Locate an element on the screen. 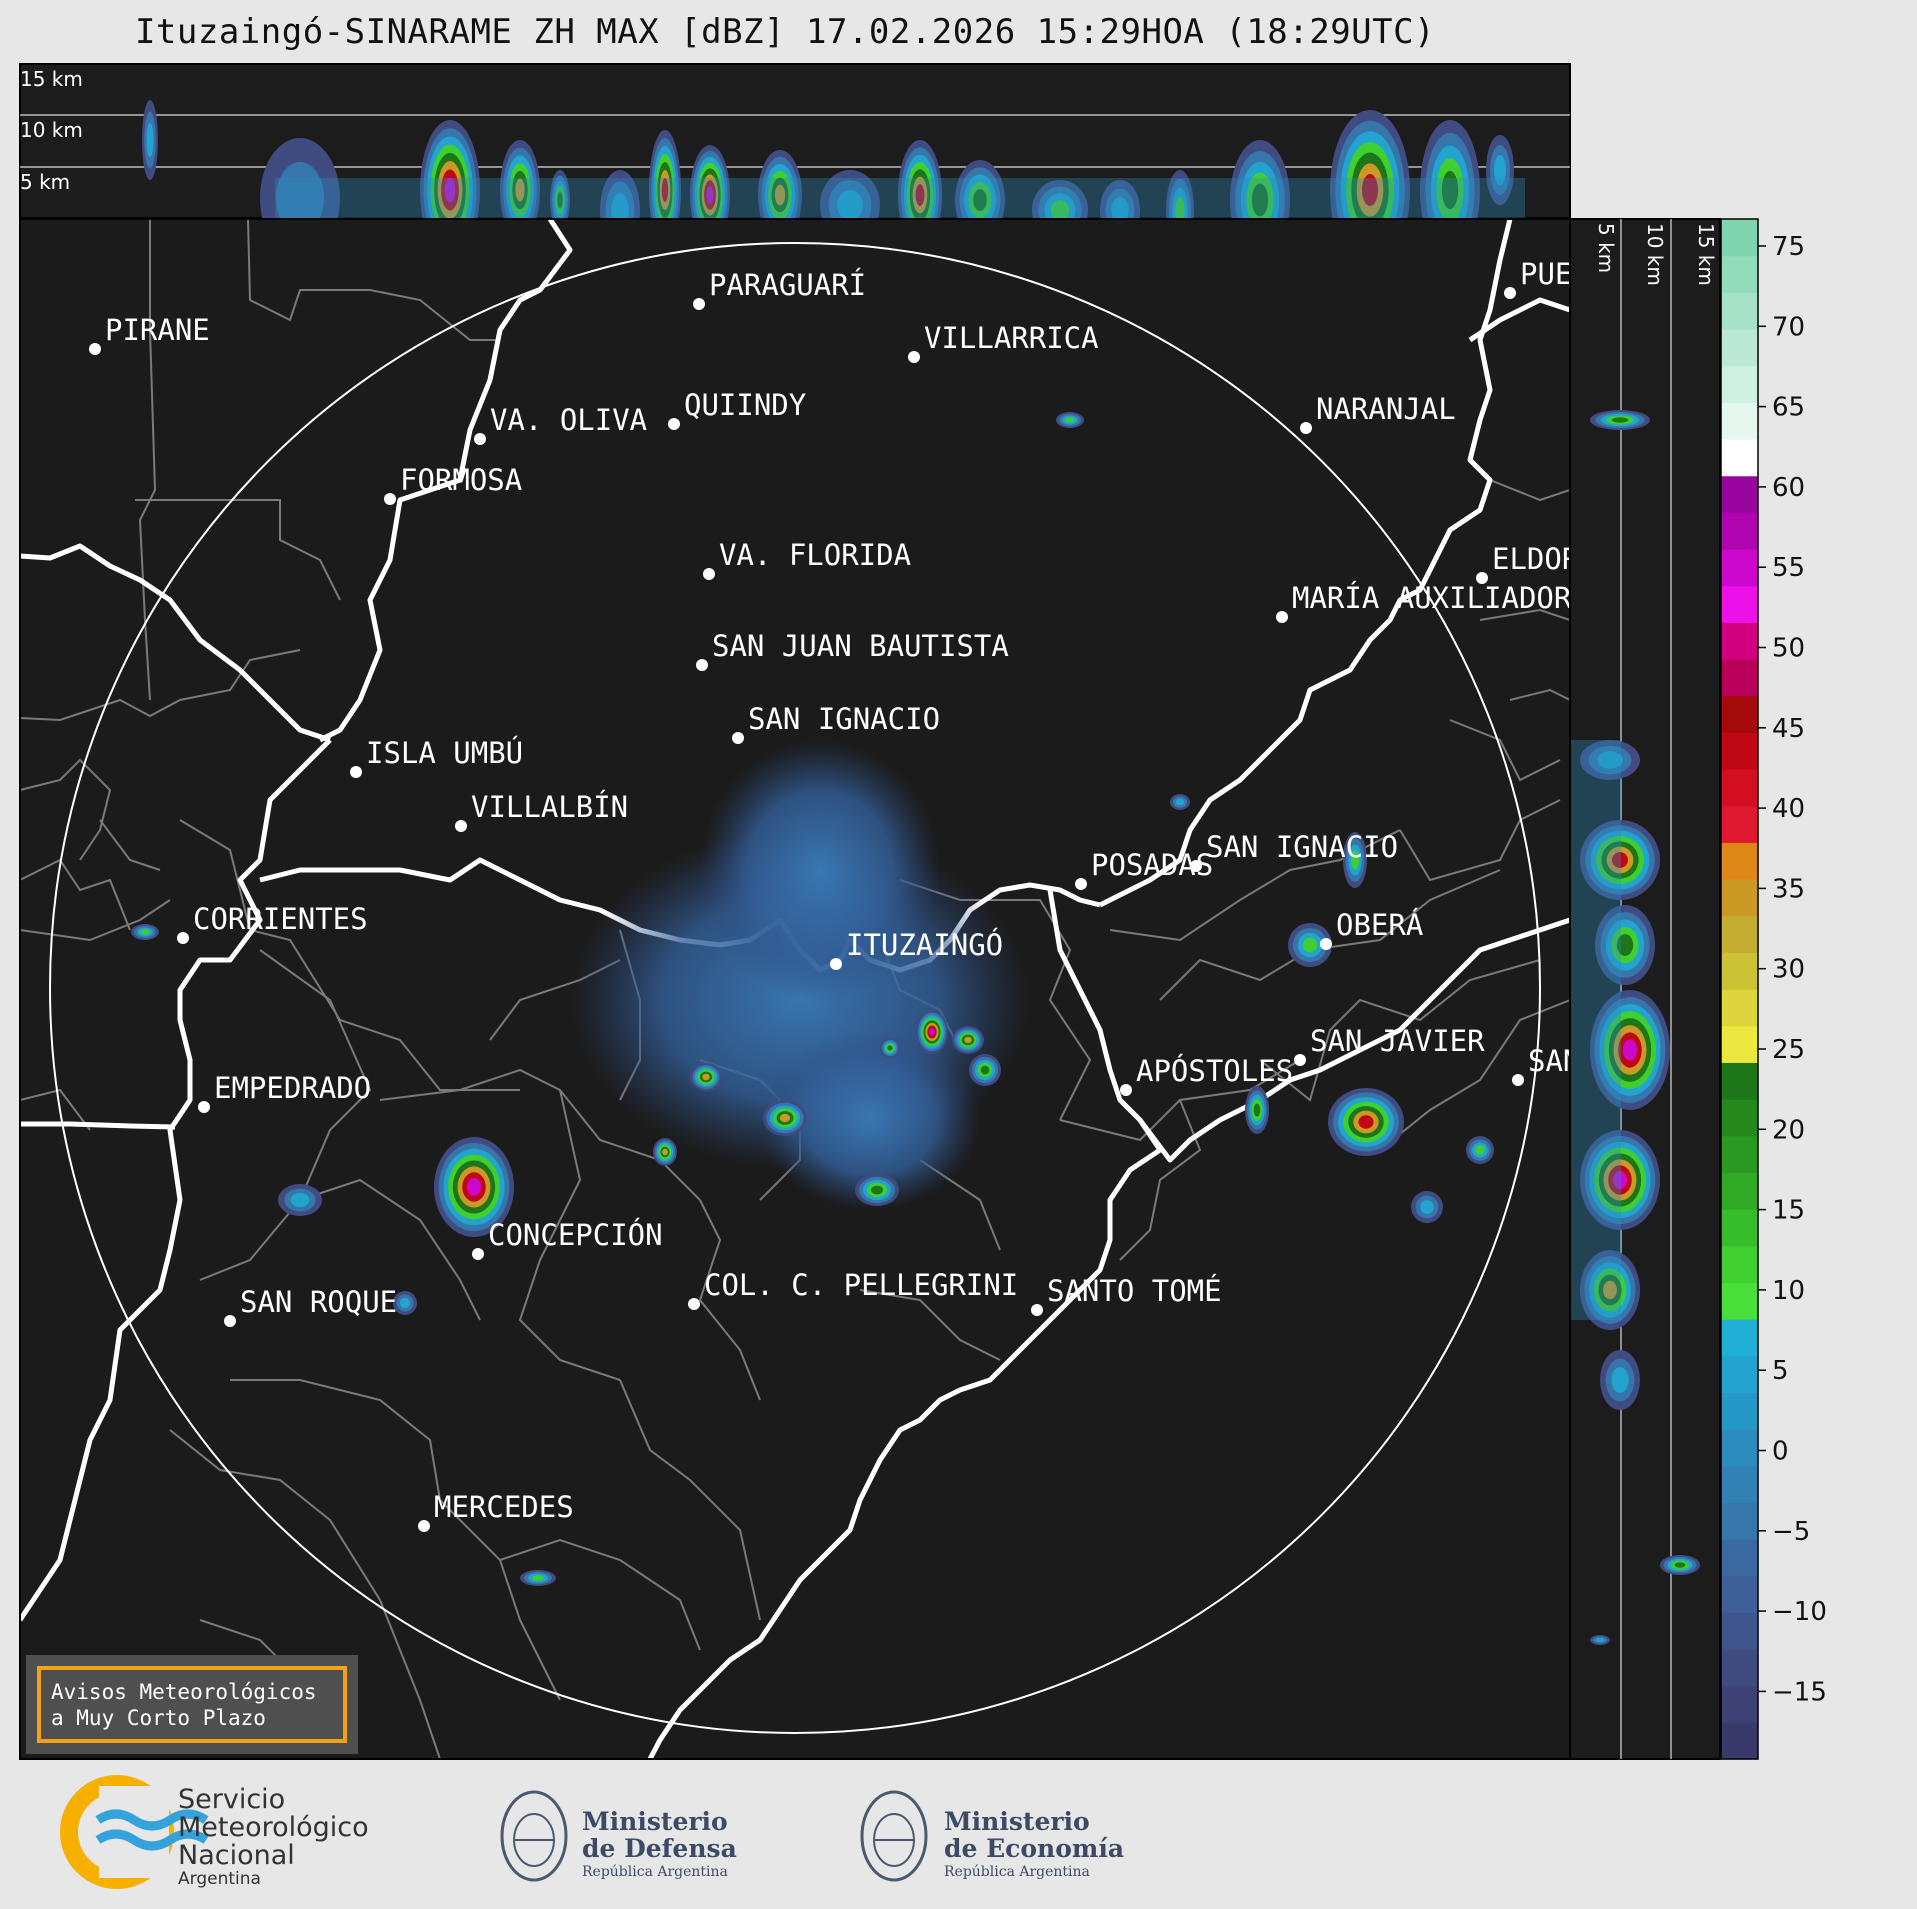  colorbar-tick-label: 75 is located at coordinates (1788, 247).